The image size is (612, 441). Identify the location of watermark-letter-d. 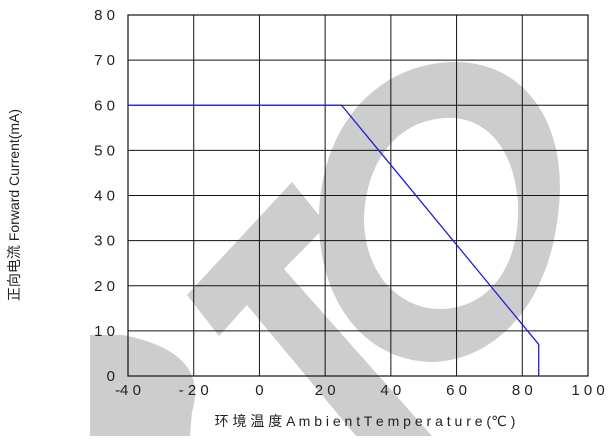
(143, 385).